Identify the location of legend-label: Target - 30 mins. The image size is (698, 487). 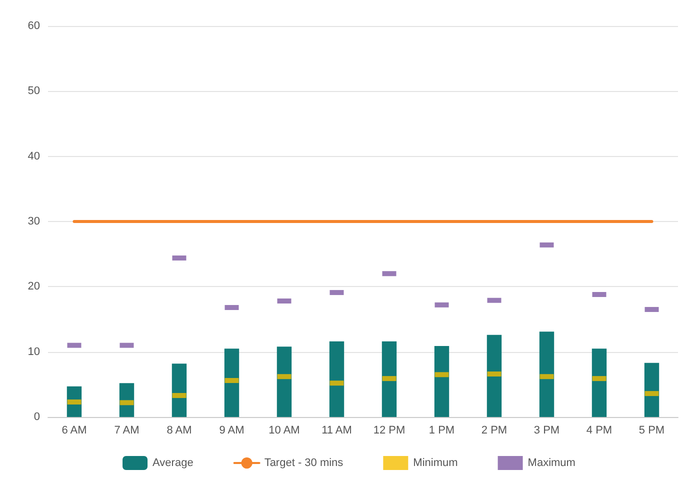
(304, 463).